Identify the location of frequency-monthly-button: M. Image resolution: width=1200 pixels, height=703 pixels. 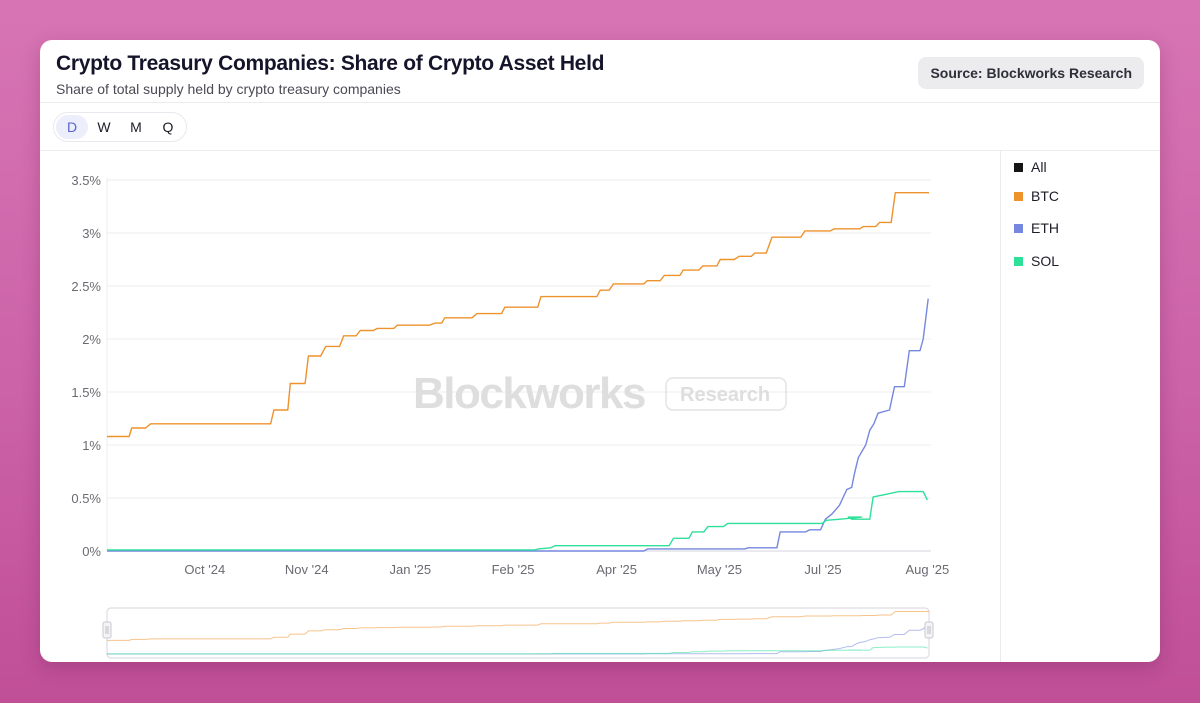
(136, 127).